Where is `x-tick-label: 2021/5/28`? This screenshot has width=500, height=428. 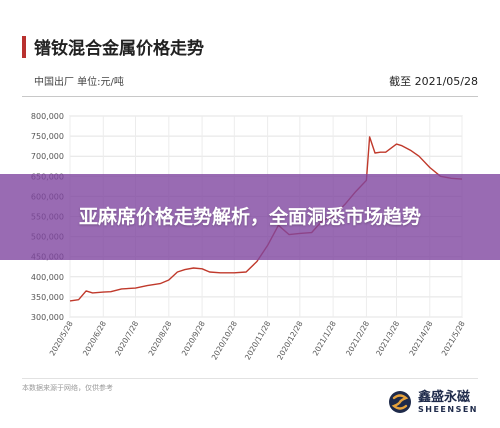
x-tick-label: 2021/5/28 is located at coordinates (453, 338).